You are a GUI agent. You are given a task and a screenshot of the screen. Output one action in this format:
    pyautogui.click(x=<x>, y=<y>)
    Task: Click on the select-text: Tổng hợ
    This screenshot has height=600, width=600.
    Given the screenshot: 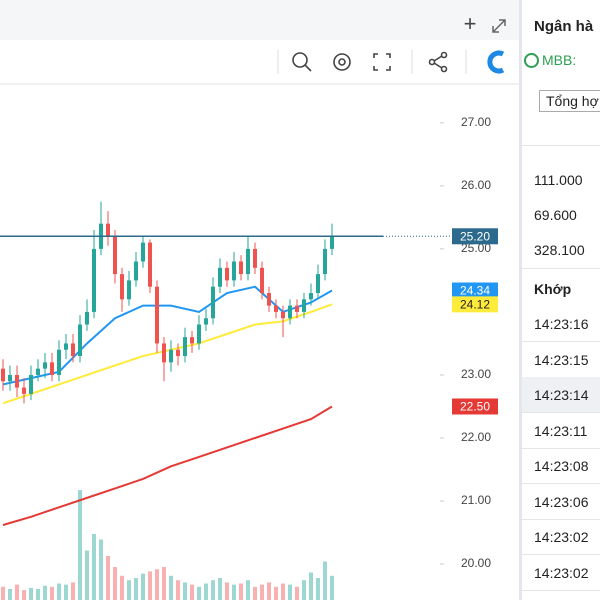 What is the action you would take?
    pyautogui.click(x=572, y=101)
    